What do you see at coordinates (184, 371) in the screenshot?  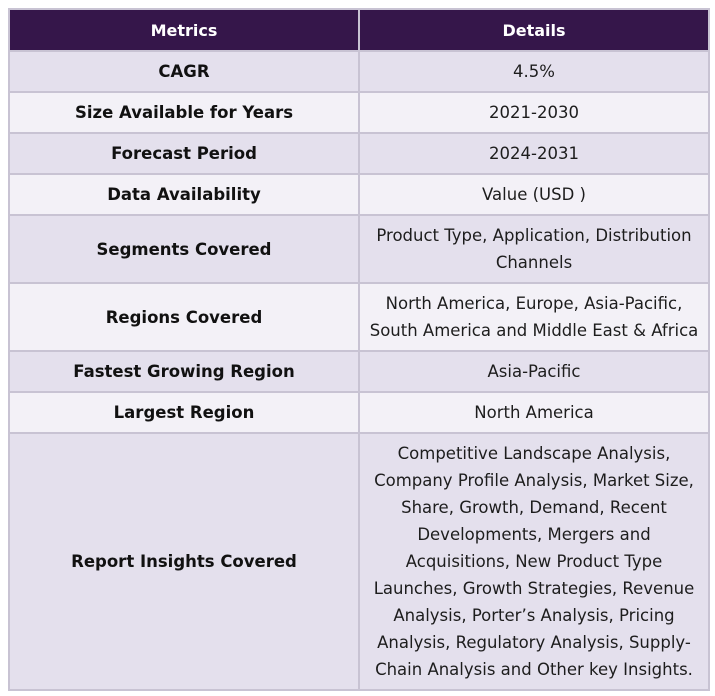 I see `metric-cell: Fastest Growing Region` at bounding box center [184, 371].